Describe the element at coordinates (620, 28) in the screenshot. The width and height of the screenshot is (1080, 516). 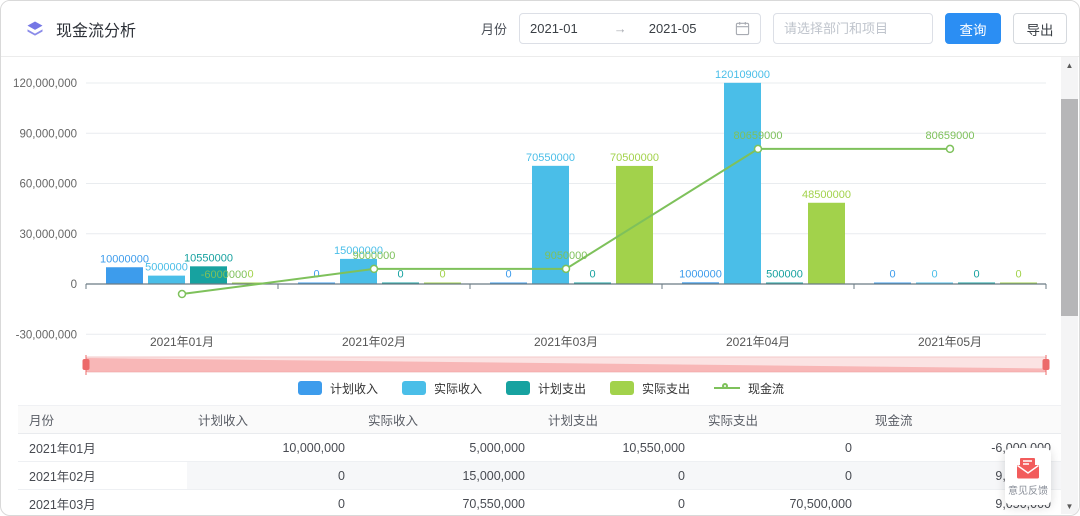
I see `date-range-arrow: →` at that location.